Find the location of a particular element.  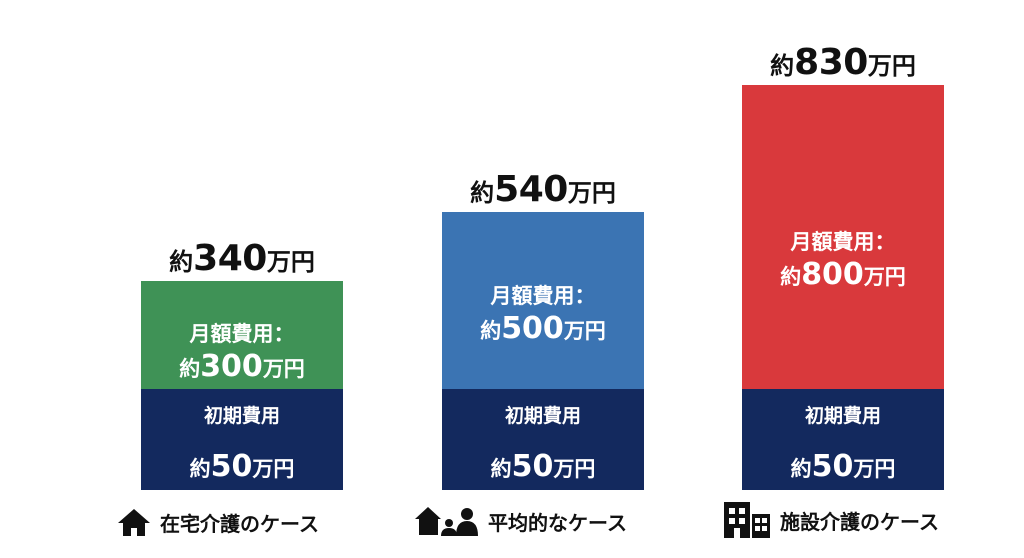

caption-average: 平均的なケース is located at coordinates (520, 521).